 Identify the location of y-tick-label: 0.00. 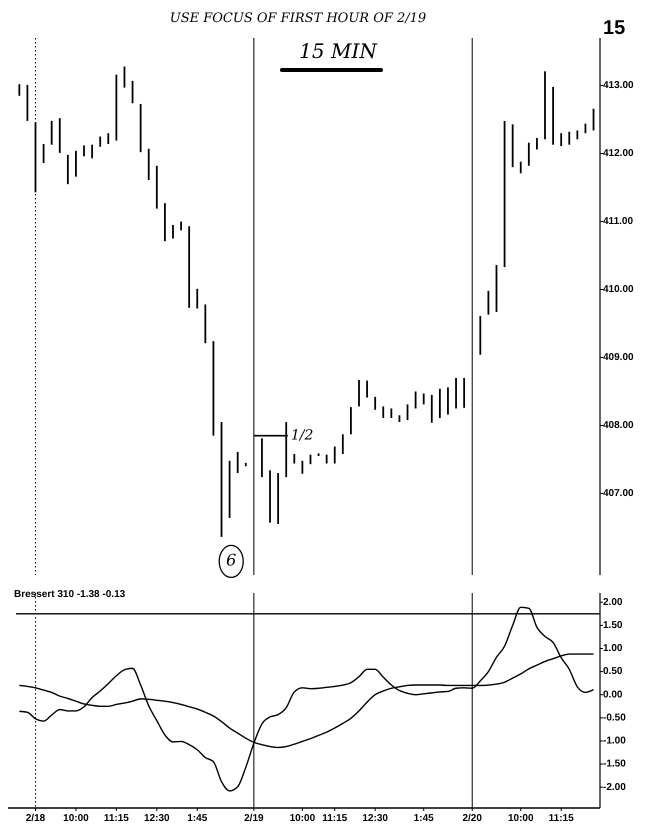
(613, 694).